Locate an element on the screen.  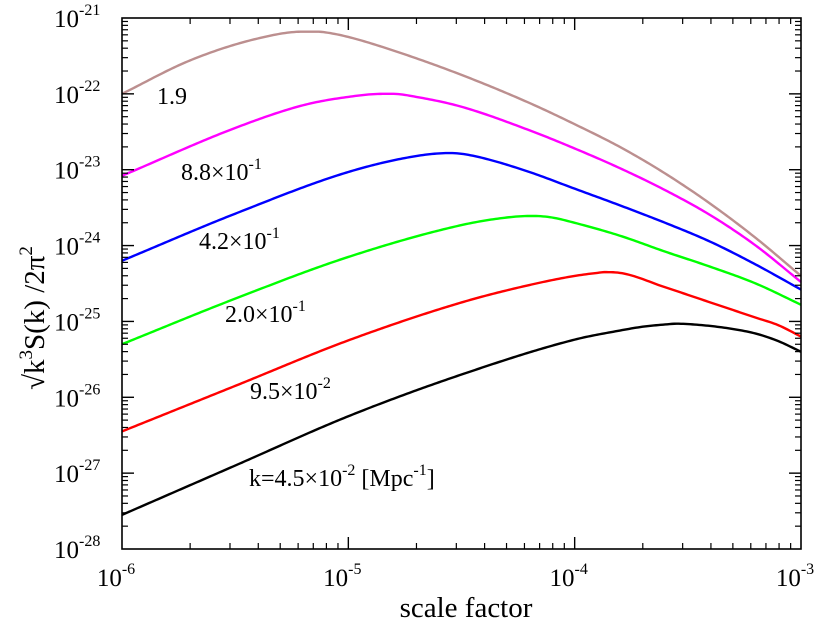
y-tick-label: 10-25 is located at coordinates (77, 320).